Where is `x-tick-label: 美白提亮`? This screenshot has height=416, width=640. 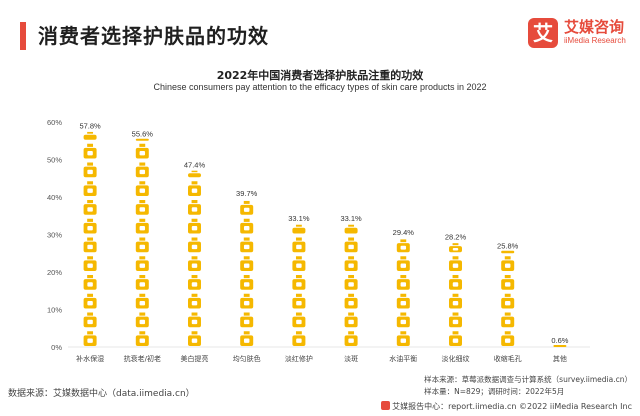
x-tick-label: 美白提亮 is located at coordinates (195, 358).